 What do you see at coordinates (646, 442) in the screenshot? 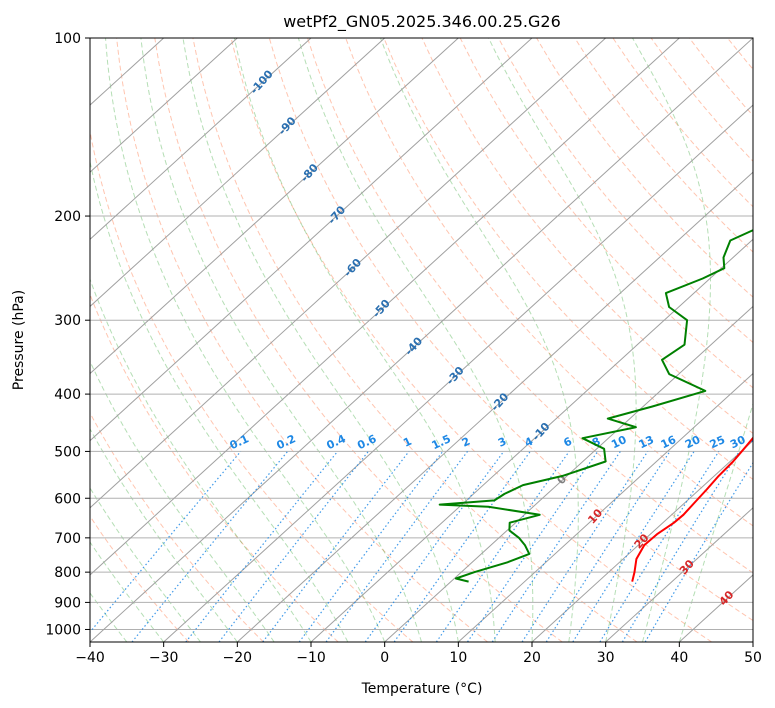
I see `mixing-ratio-label: 13` at bounding box center [646, 442].